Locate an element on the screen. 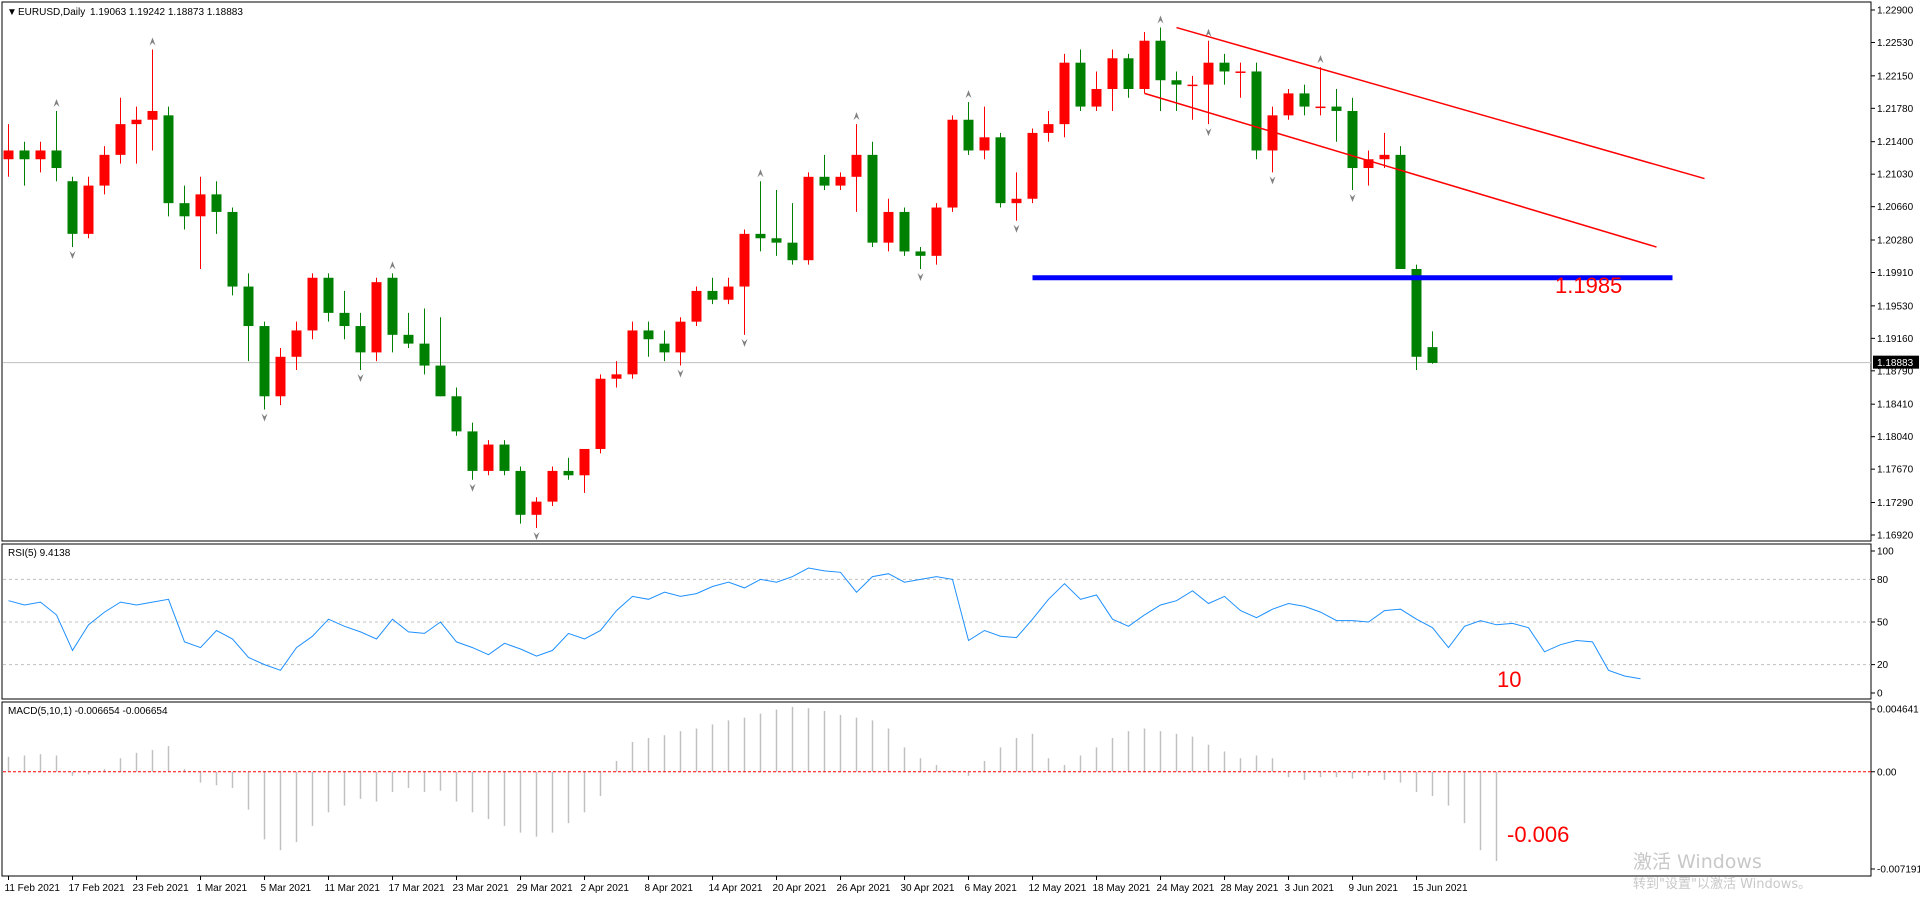 The width and height of the screenshot is (1920, 900). date-tick-label: 20 Apr 2021 is located at coordinates (800, 888).